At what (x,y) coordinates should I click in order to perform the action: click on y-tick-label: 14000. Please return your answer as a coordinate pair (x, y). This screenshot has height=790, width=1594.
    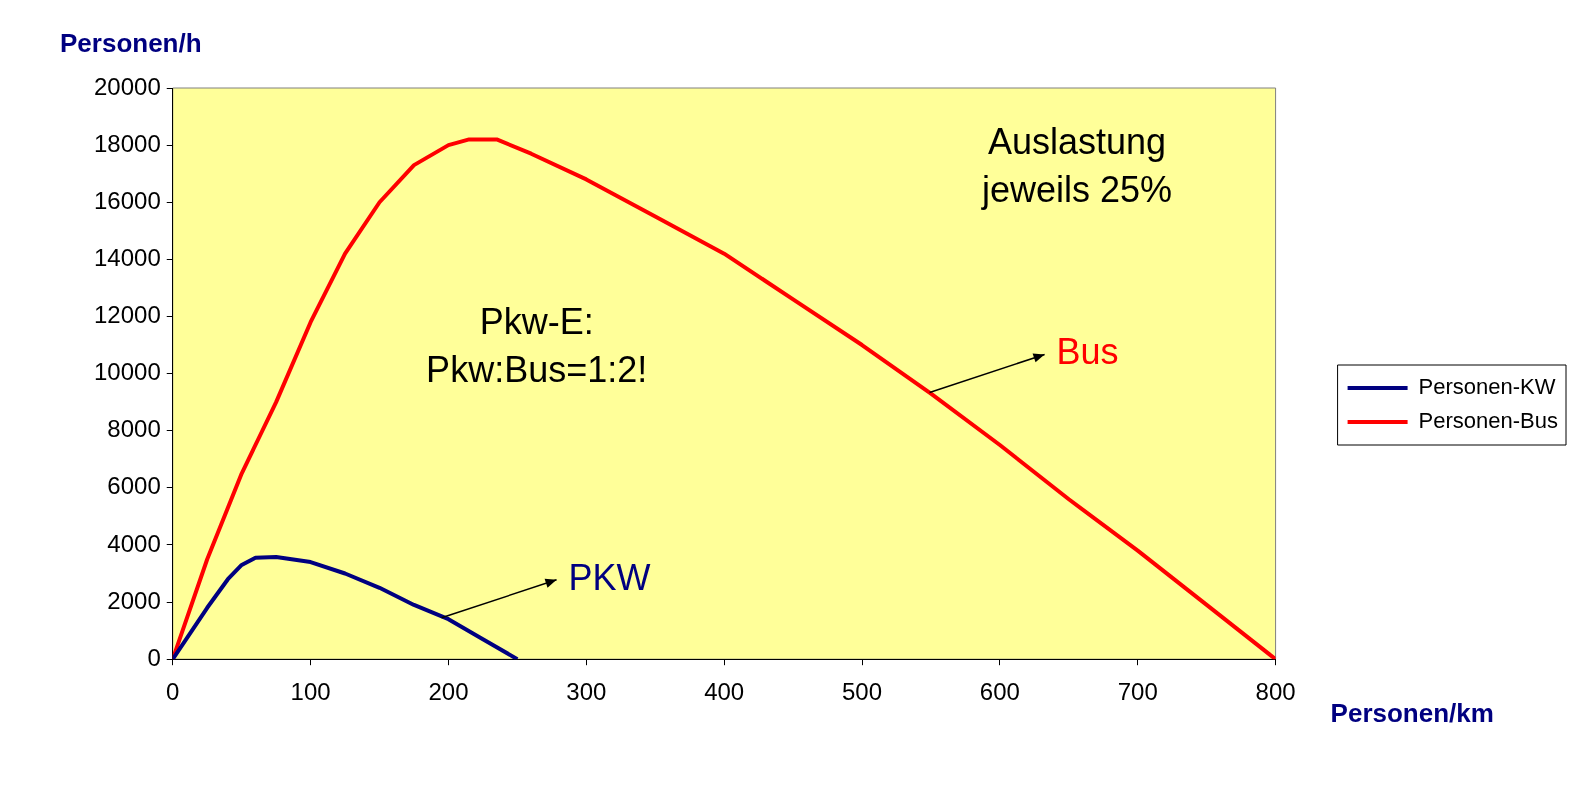
    Looking at the image, I should click on (127, 257).